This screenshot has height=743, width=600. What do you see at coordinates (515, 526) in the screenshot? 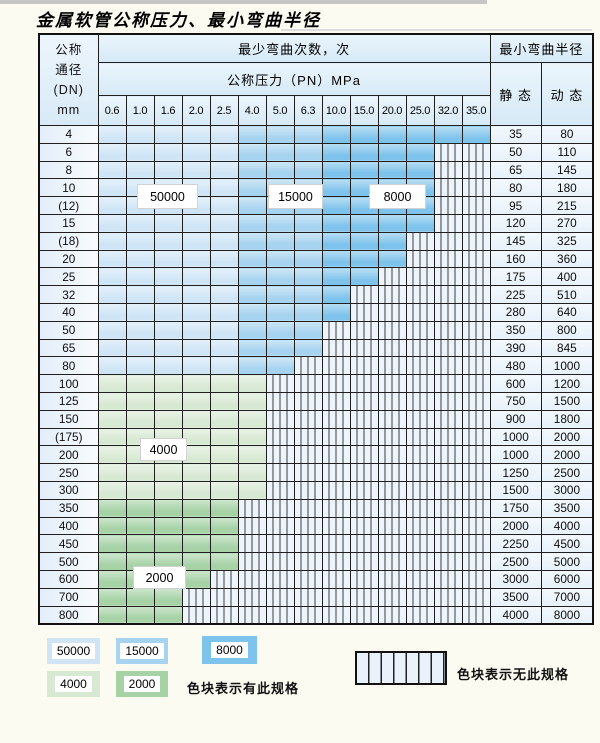
I see `static-value-cell: 2000` at bounding box center [515, 526].